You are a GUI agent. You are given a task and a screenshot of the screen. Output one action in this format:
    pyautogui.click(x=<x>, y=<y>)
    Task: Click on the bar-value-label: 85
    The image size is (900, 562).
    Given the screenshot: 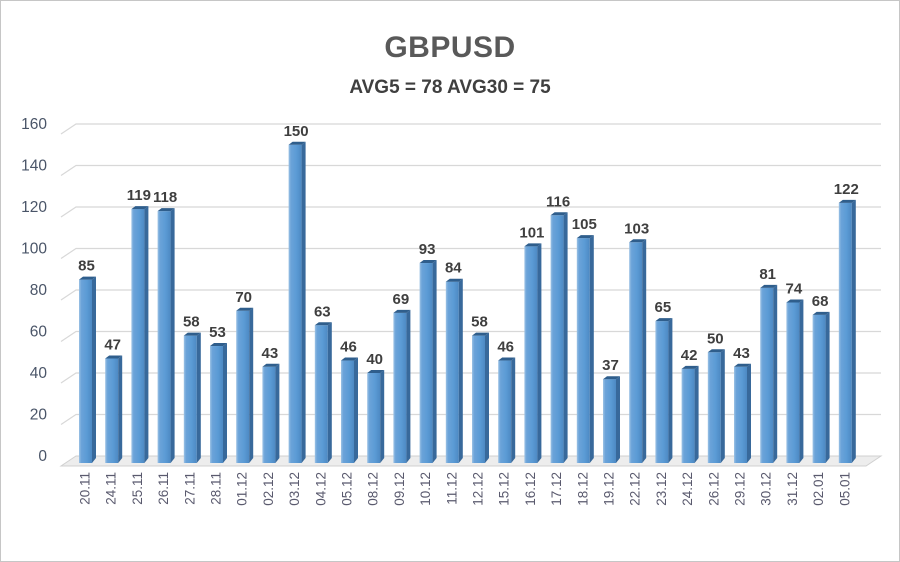 What is the action you would take?
    pyautogui.click(x=86, y=266)
    